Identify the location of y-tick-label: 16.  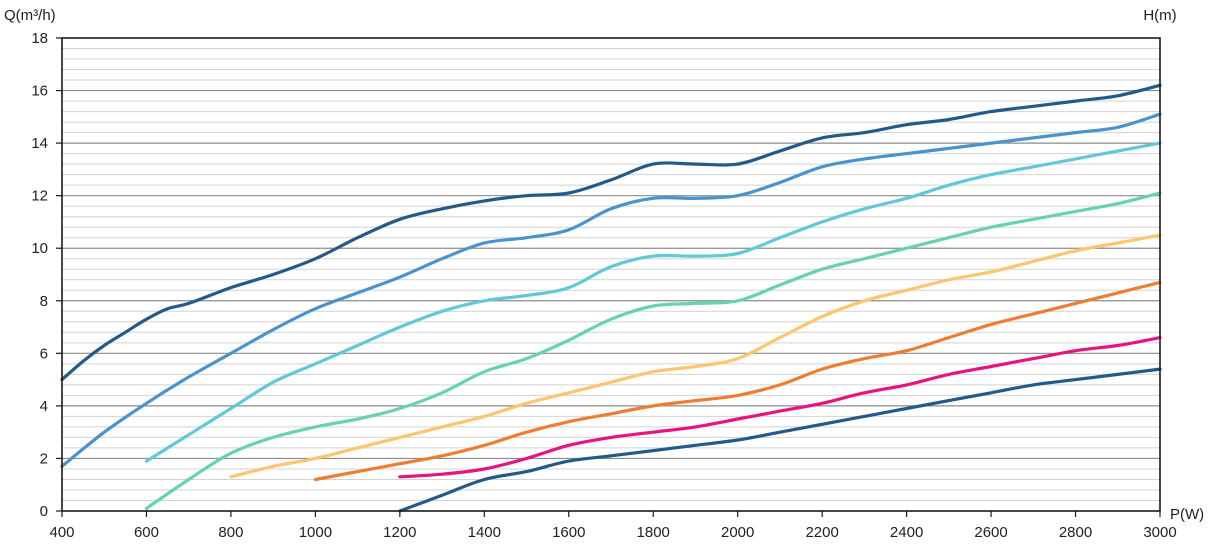
(39, 91).